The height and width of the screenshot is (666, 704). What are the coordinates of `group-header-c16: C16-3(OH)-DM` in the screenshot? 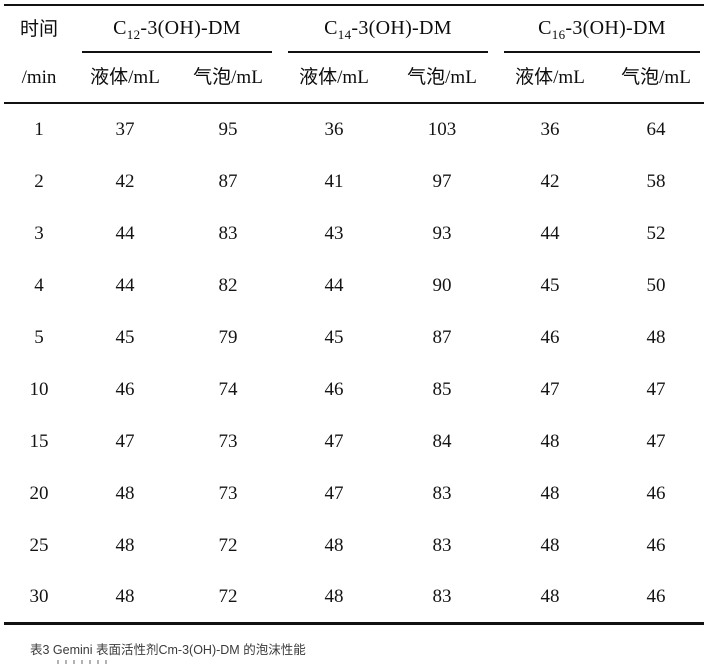 It's located at (600, 29).